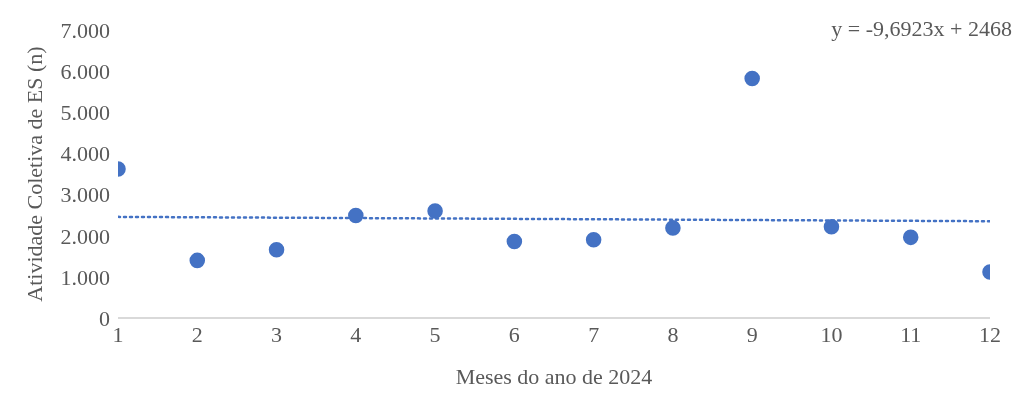 The height and width of the screenshot is (401, 1020). Describe the element at coordinates (594, 334) in the screenshot. I see `x-tick-label: 7` at that location.